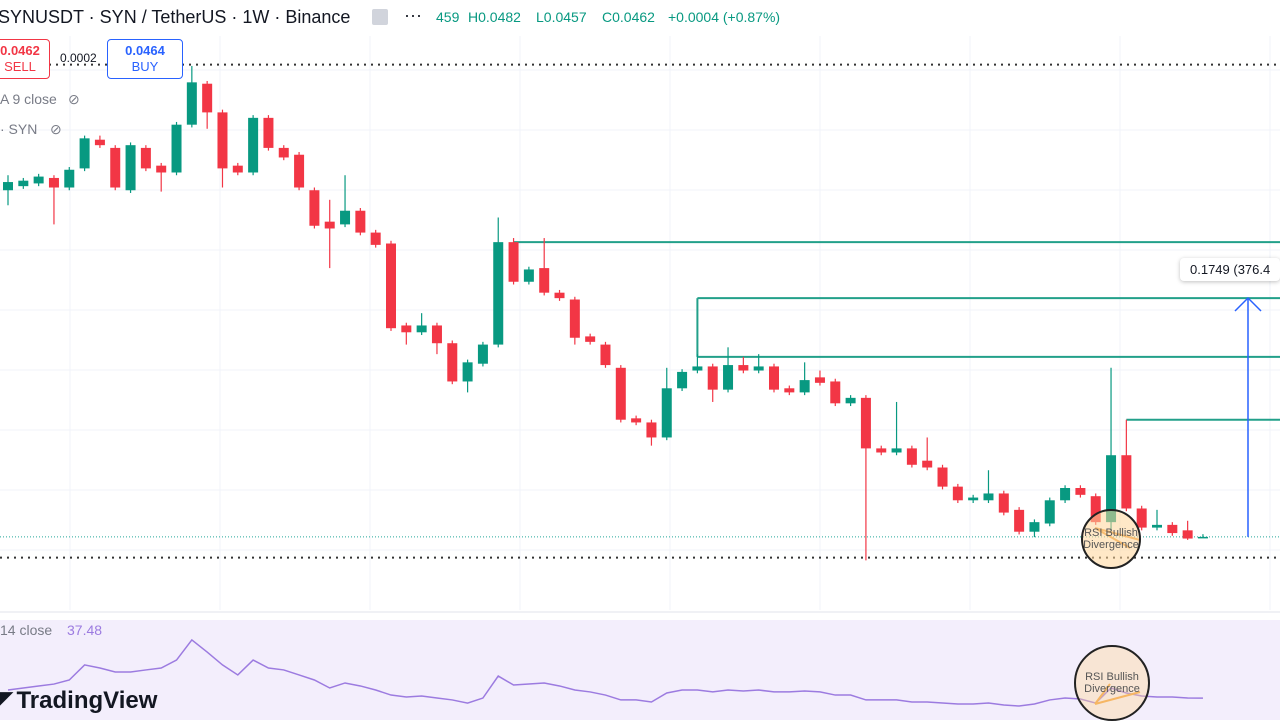  I want to click on buy-label: BUY, so click(145, 66).